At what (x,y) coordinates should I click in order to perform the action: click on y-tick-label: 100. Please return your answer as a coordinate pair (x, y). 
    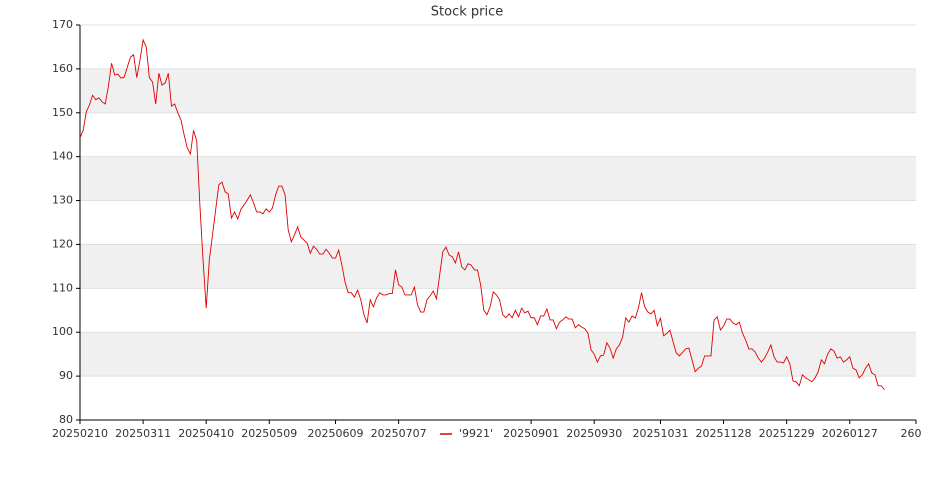
    Looking at the image, I should click on (62, 331).